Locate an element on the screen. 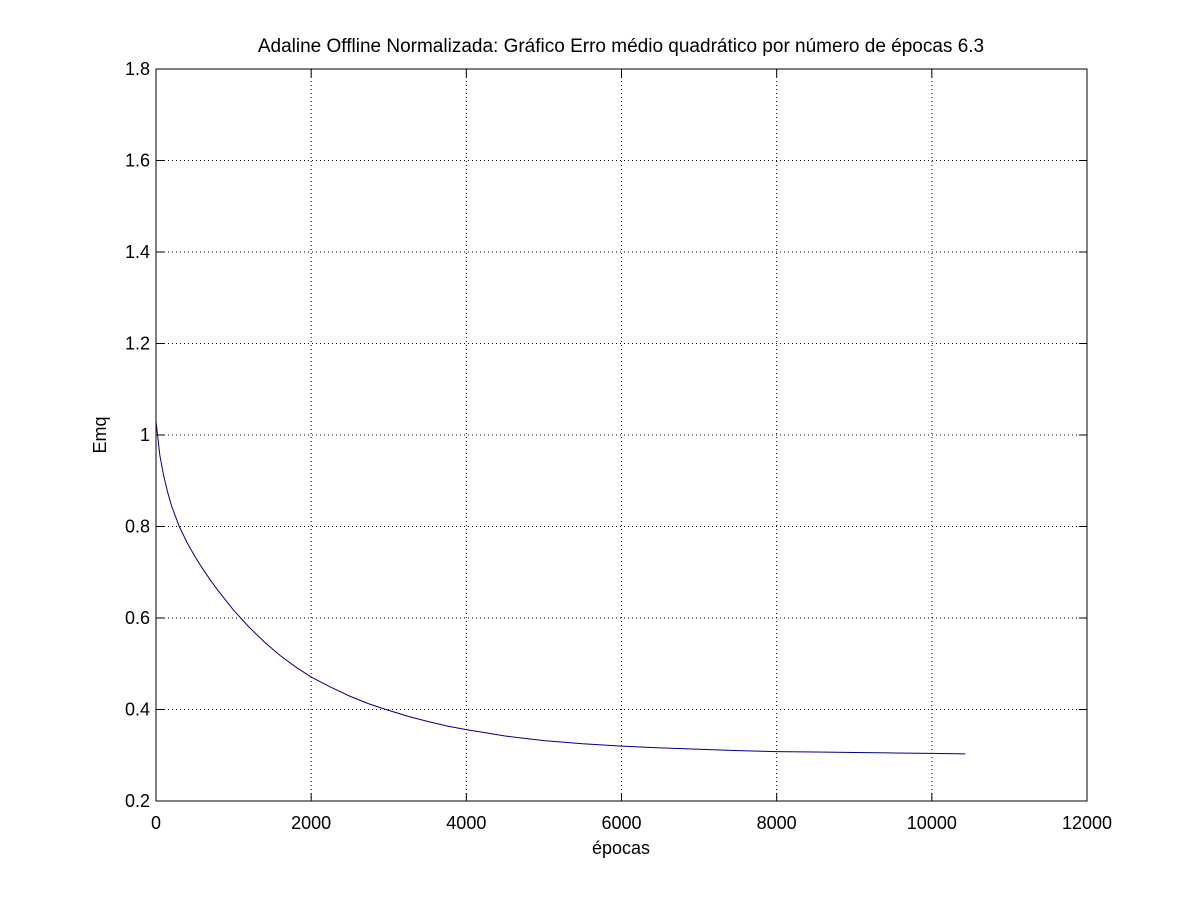  x-tick-label: 4000 is located at coordinates (466, 823).